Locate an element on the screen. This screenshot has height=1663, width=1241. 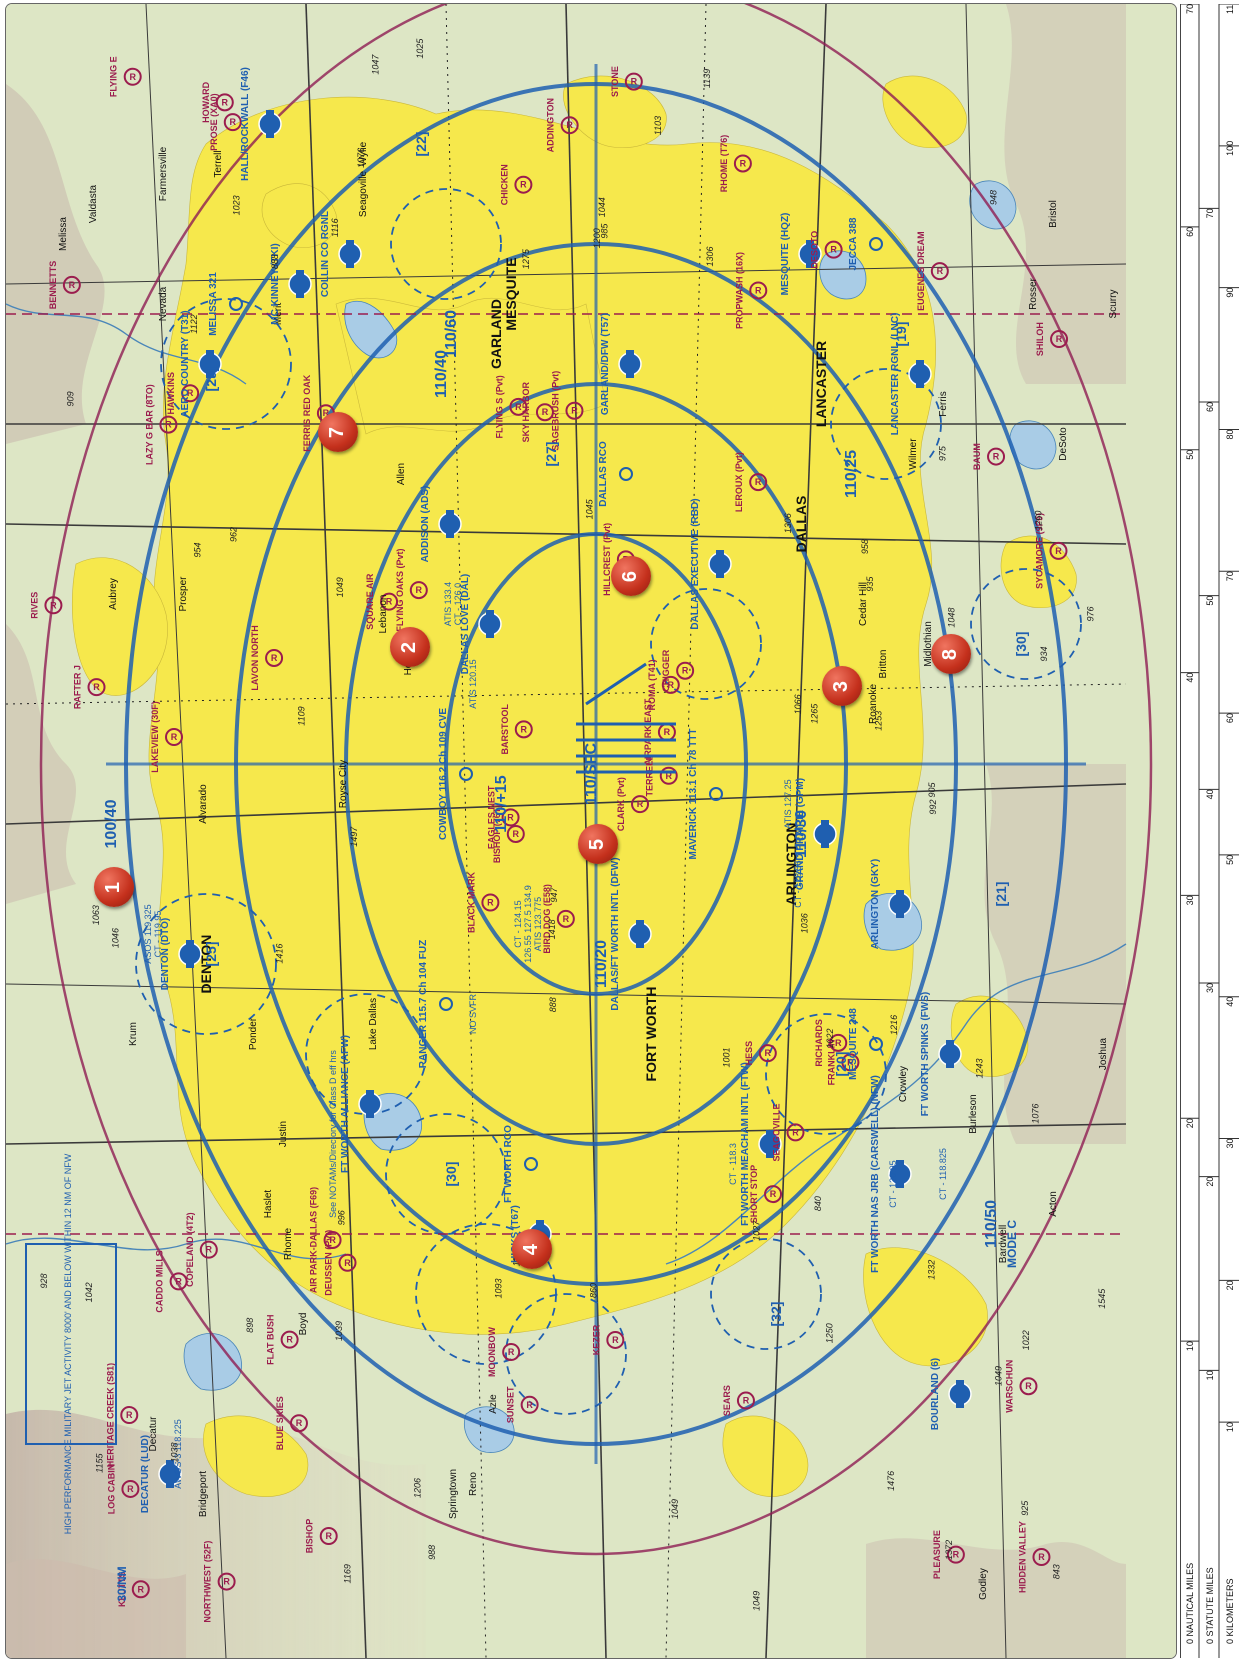
marker-1: 1 is located at coordinates (114, 887).